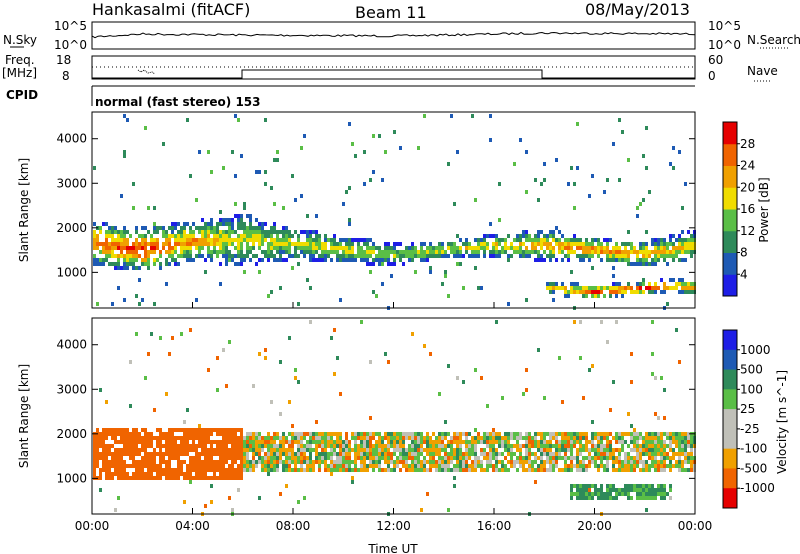 The height and width of the screenshot is (554, 800). What do you see at coordinates (730, 220) in the screenshot?
I see `power-colorbar-swatch` at bounding box center [730, 220].